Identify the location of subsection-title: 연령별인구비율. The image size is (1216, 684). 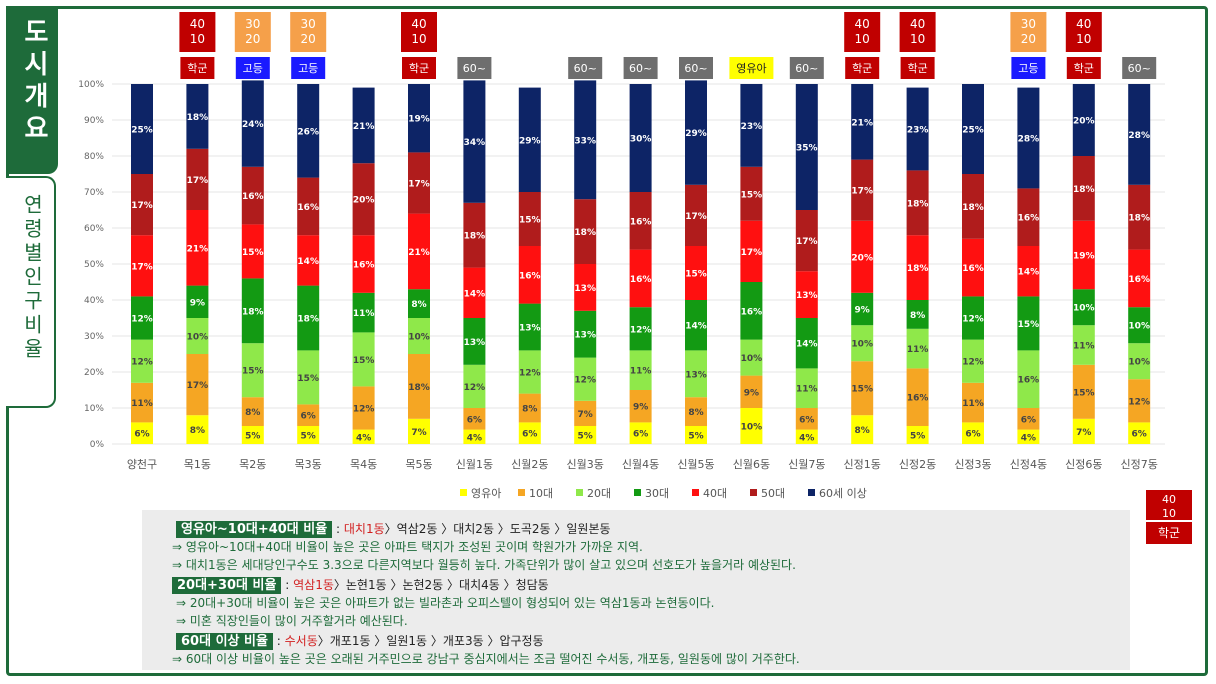
(32, 278).